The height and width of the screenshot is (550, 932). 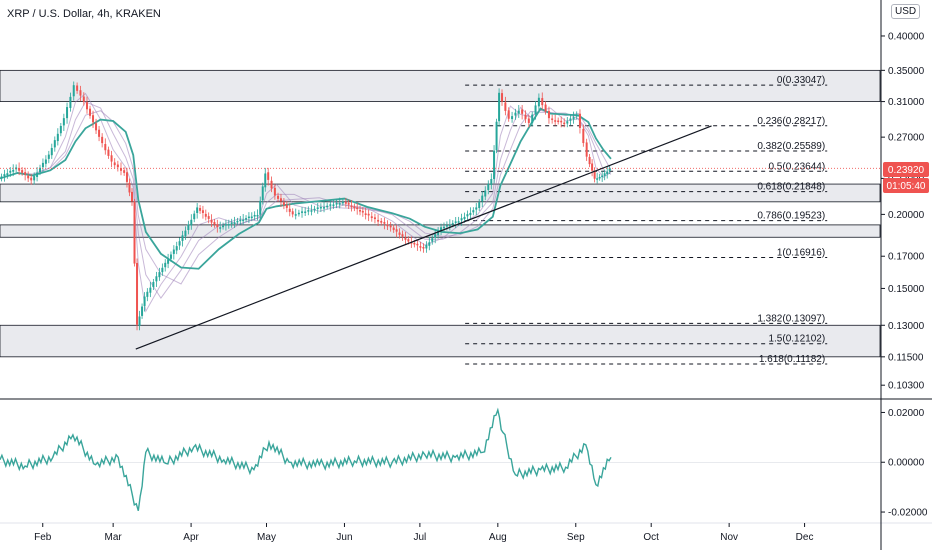 What do you see at coordinates (908, 513) in the screenshot?
I see `osc-tick-label: -0.02000` at bounding box center [908, 513].